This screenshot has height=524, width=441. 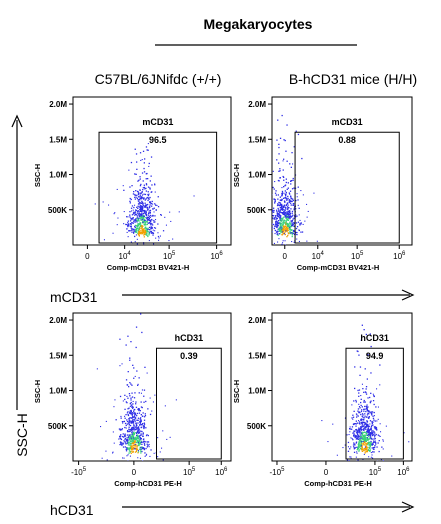 What do you see at coordinates (134, 472) in the screenshot?
I see `x-tick-label: 0` at bounding box center [134, 472].